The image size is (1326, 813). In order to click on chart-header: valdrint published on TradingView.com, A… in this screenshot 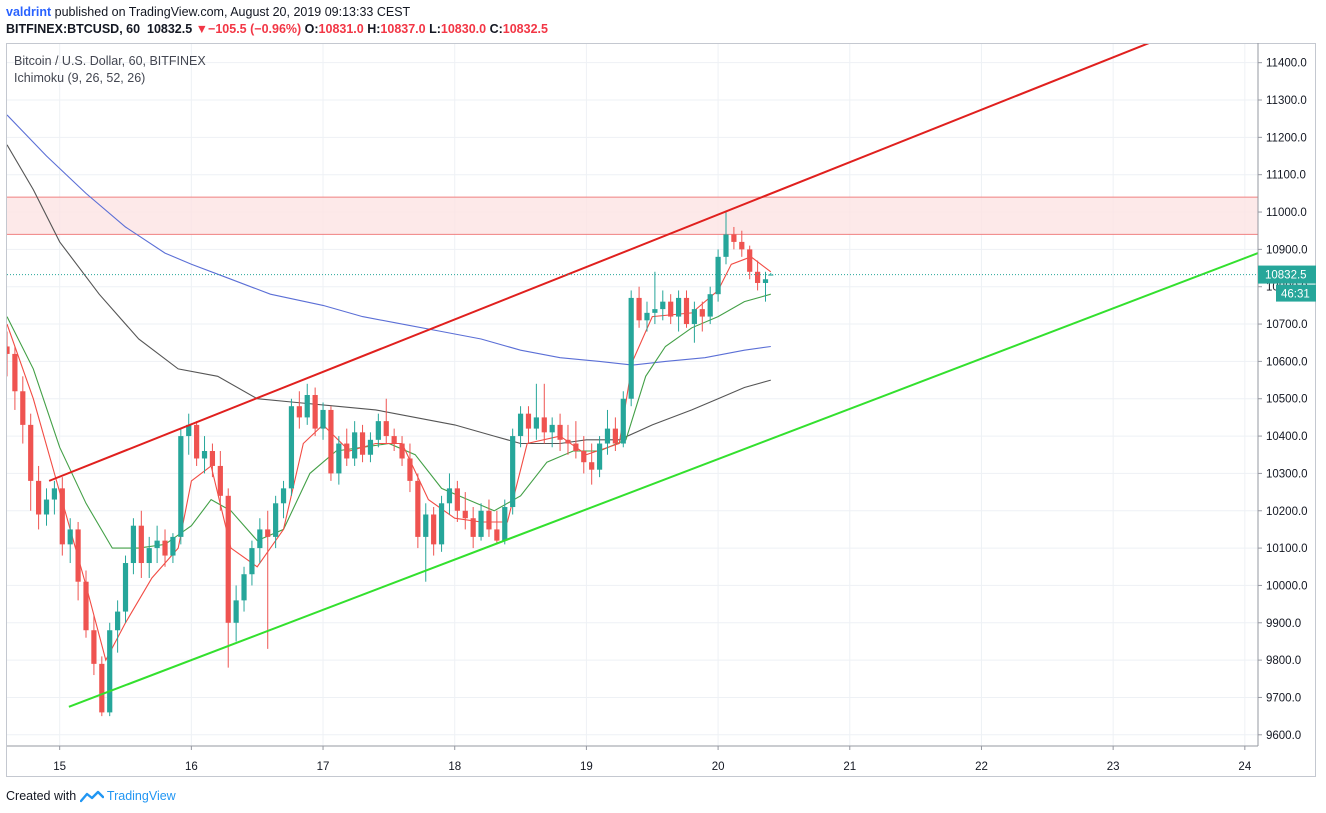, I will do `click(661, 21)`.